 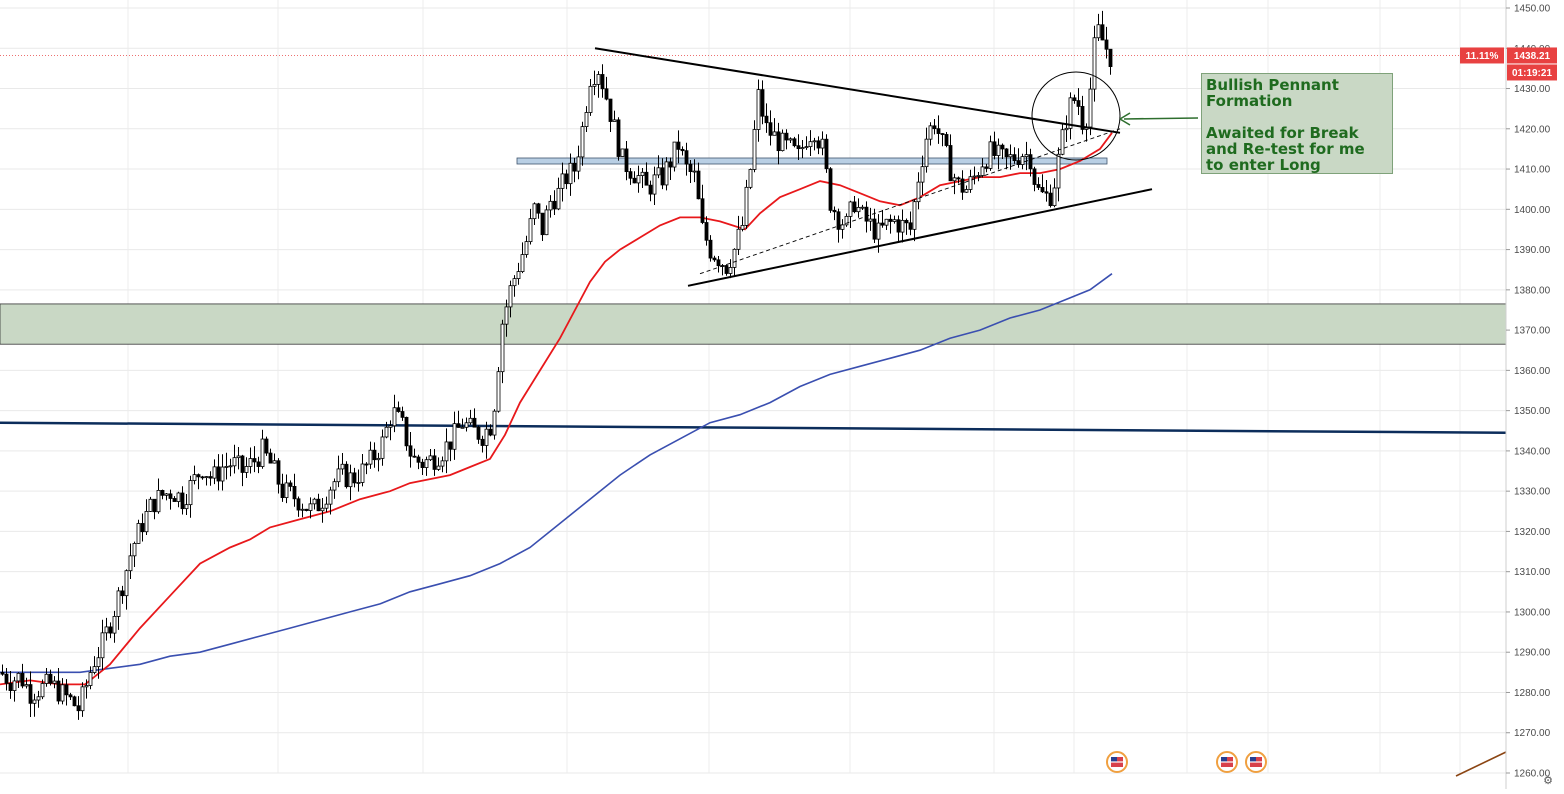 I want to click on y-tick-label: 1270.00, so click(x=1532, y=733).